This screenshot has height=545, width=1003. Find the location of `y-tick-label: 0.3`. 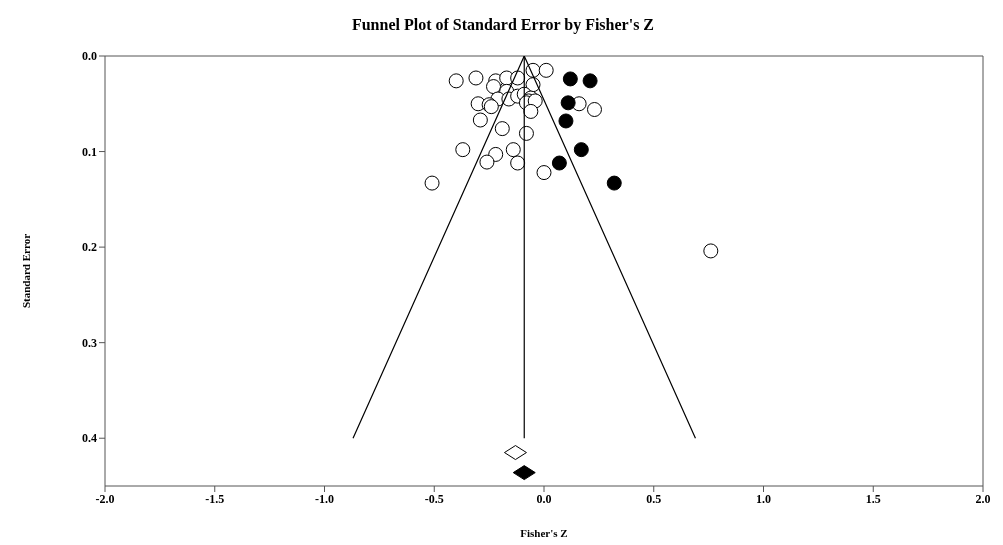

y-tick-label: 0.3 is located at coordinates (89, 342).